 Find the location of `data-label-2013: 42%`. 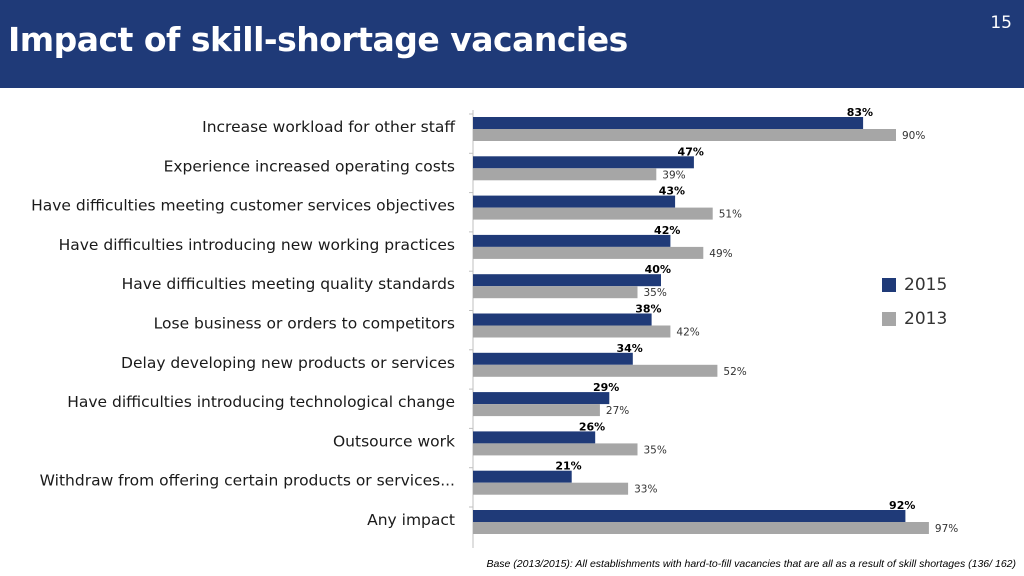

data-label-2013: 42% is located at coordinates (687, 333).